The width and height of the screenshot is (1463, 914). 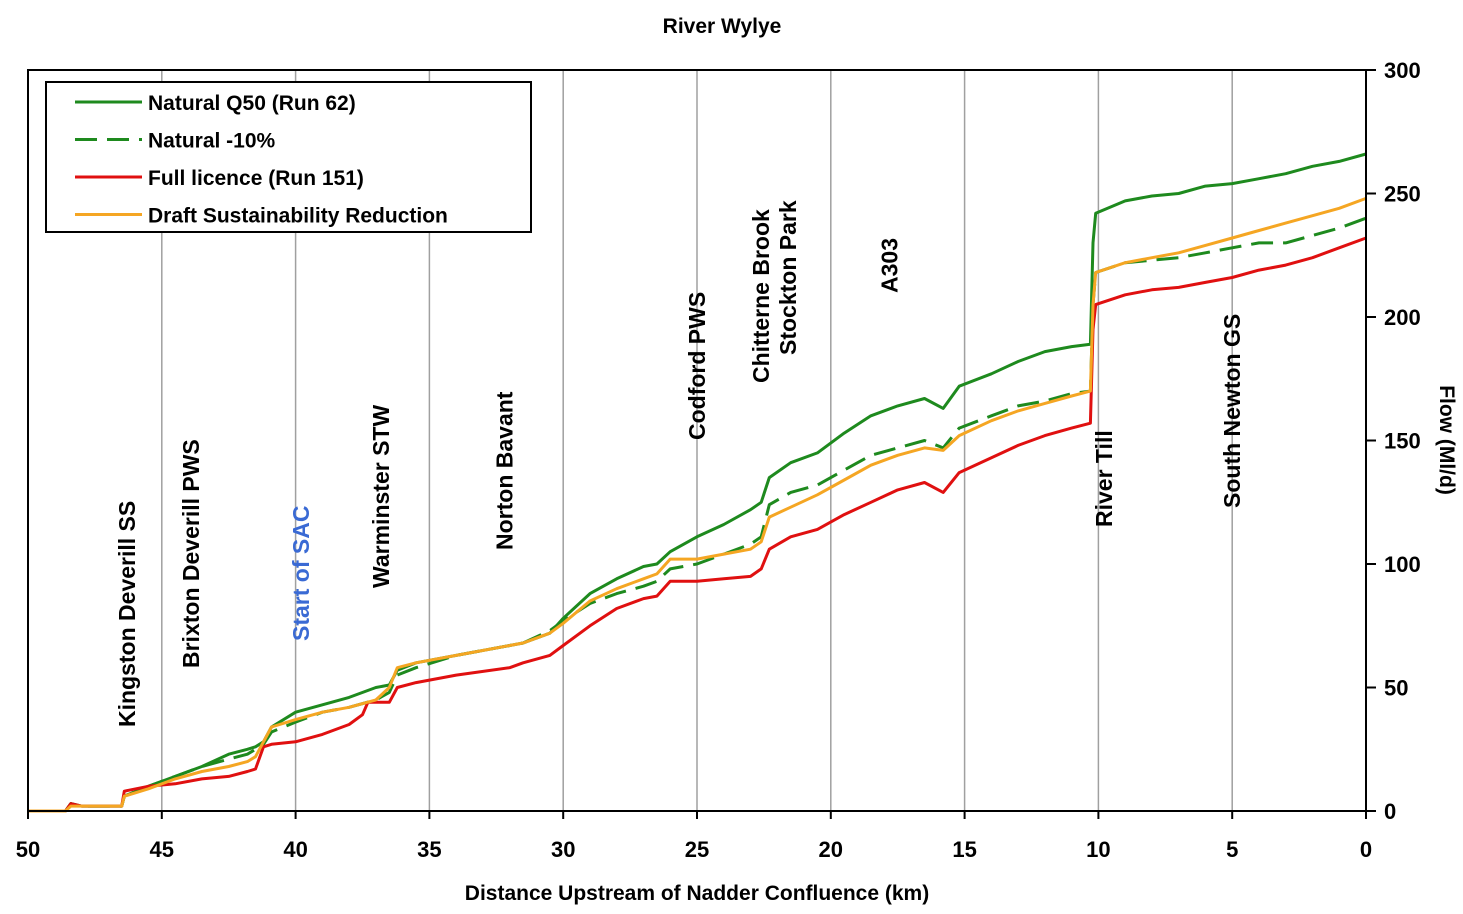 I want to click on y-tick-label: 100, so click(x=1402, y=564).